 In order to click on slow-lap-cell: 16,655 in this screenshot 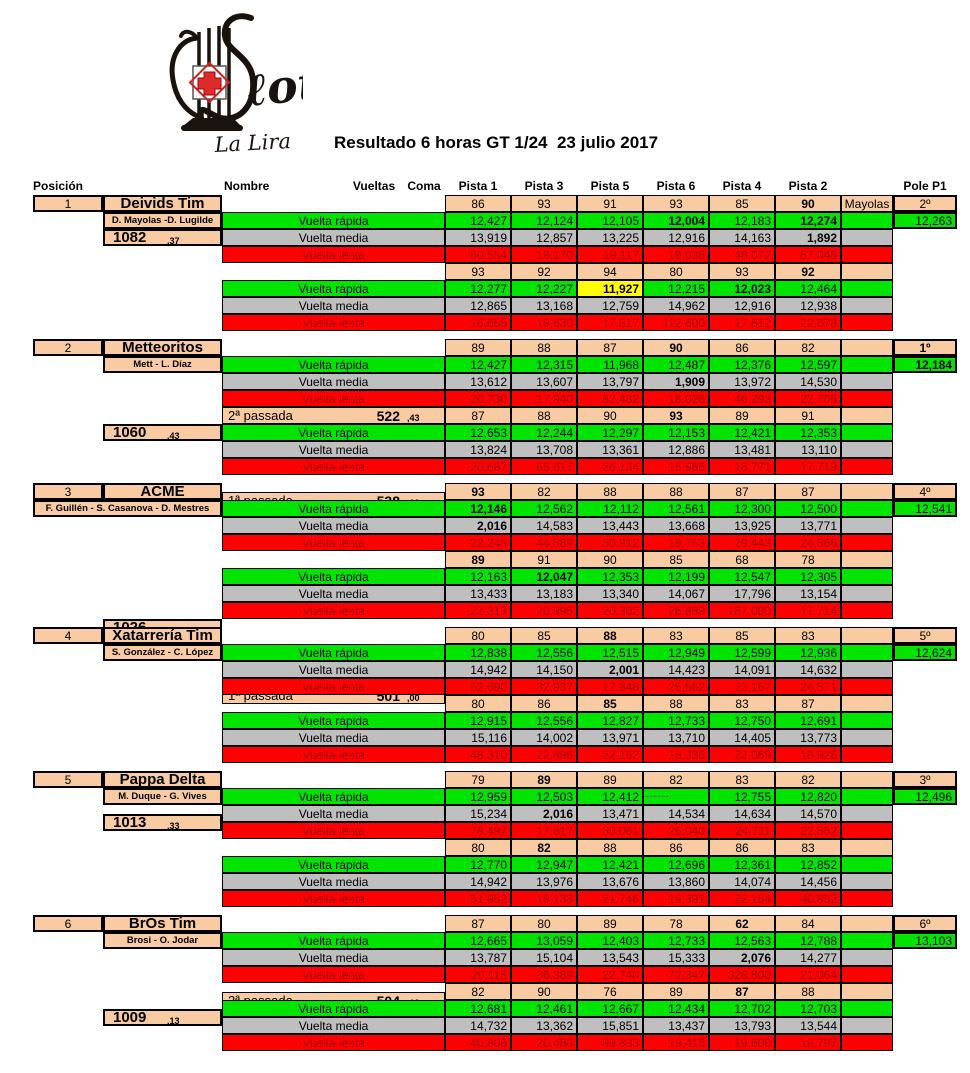, I will do `click(478, 322)`.